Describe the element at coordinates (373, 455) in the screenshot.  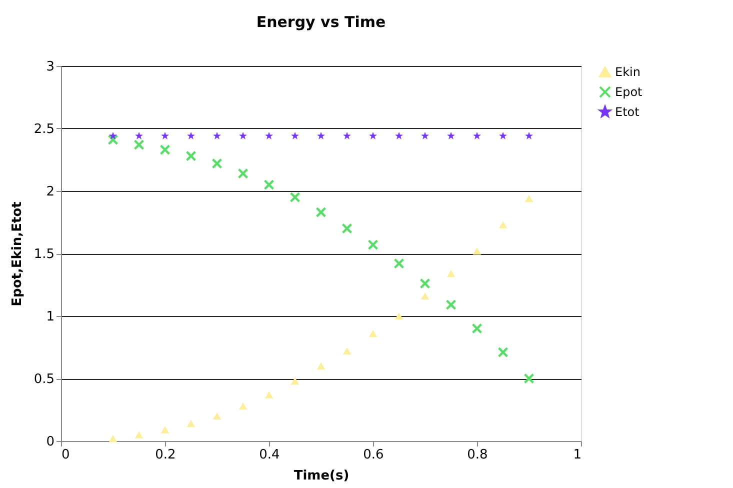
I see `x-tick-label: 0.6` at that location.